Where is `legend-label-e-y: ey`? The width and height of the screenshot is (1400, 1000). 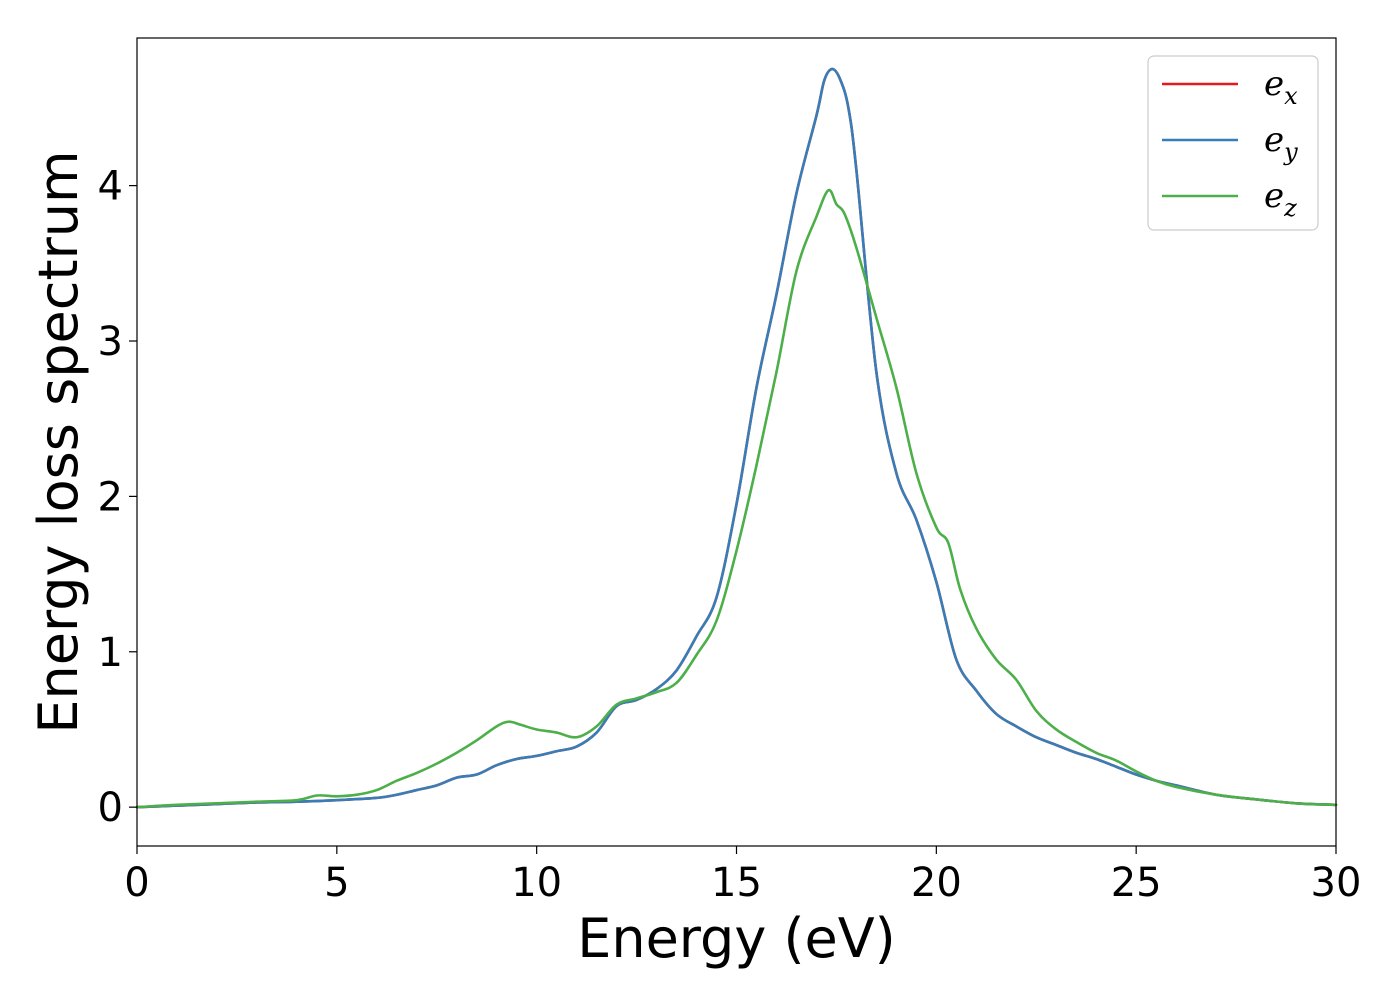
legend-label-e-y: ey is located at coordinates (1281, 143).